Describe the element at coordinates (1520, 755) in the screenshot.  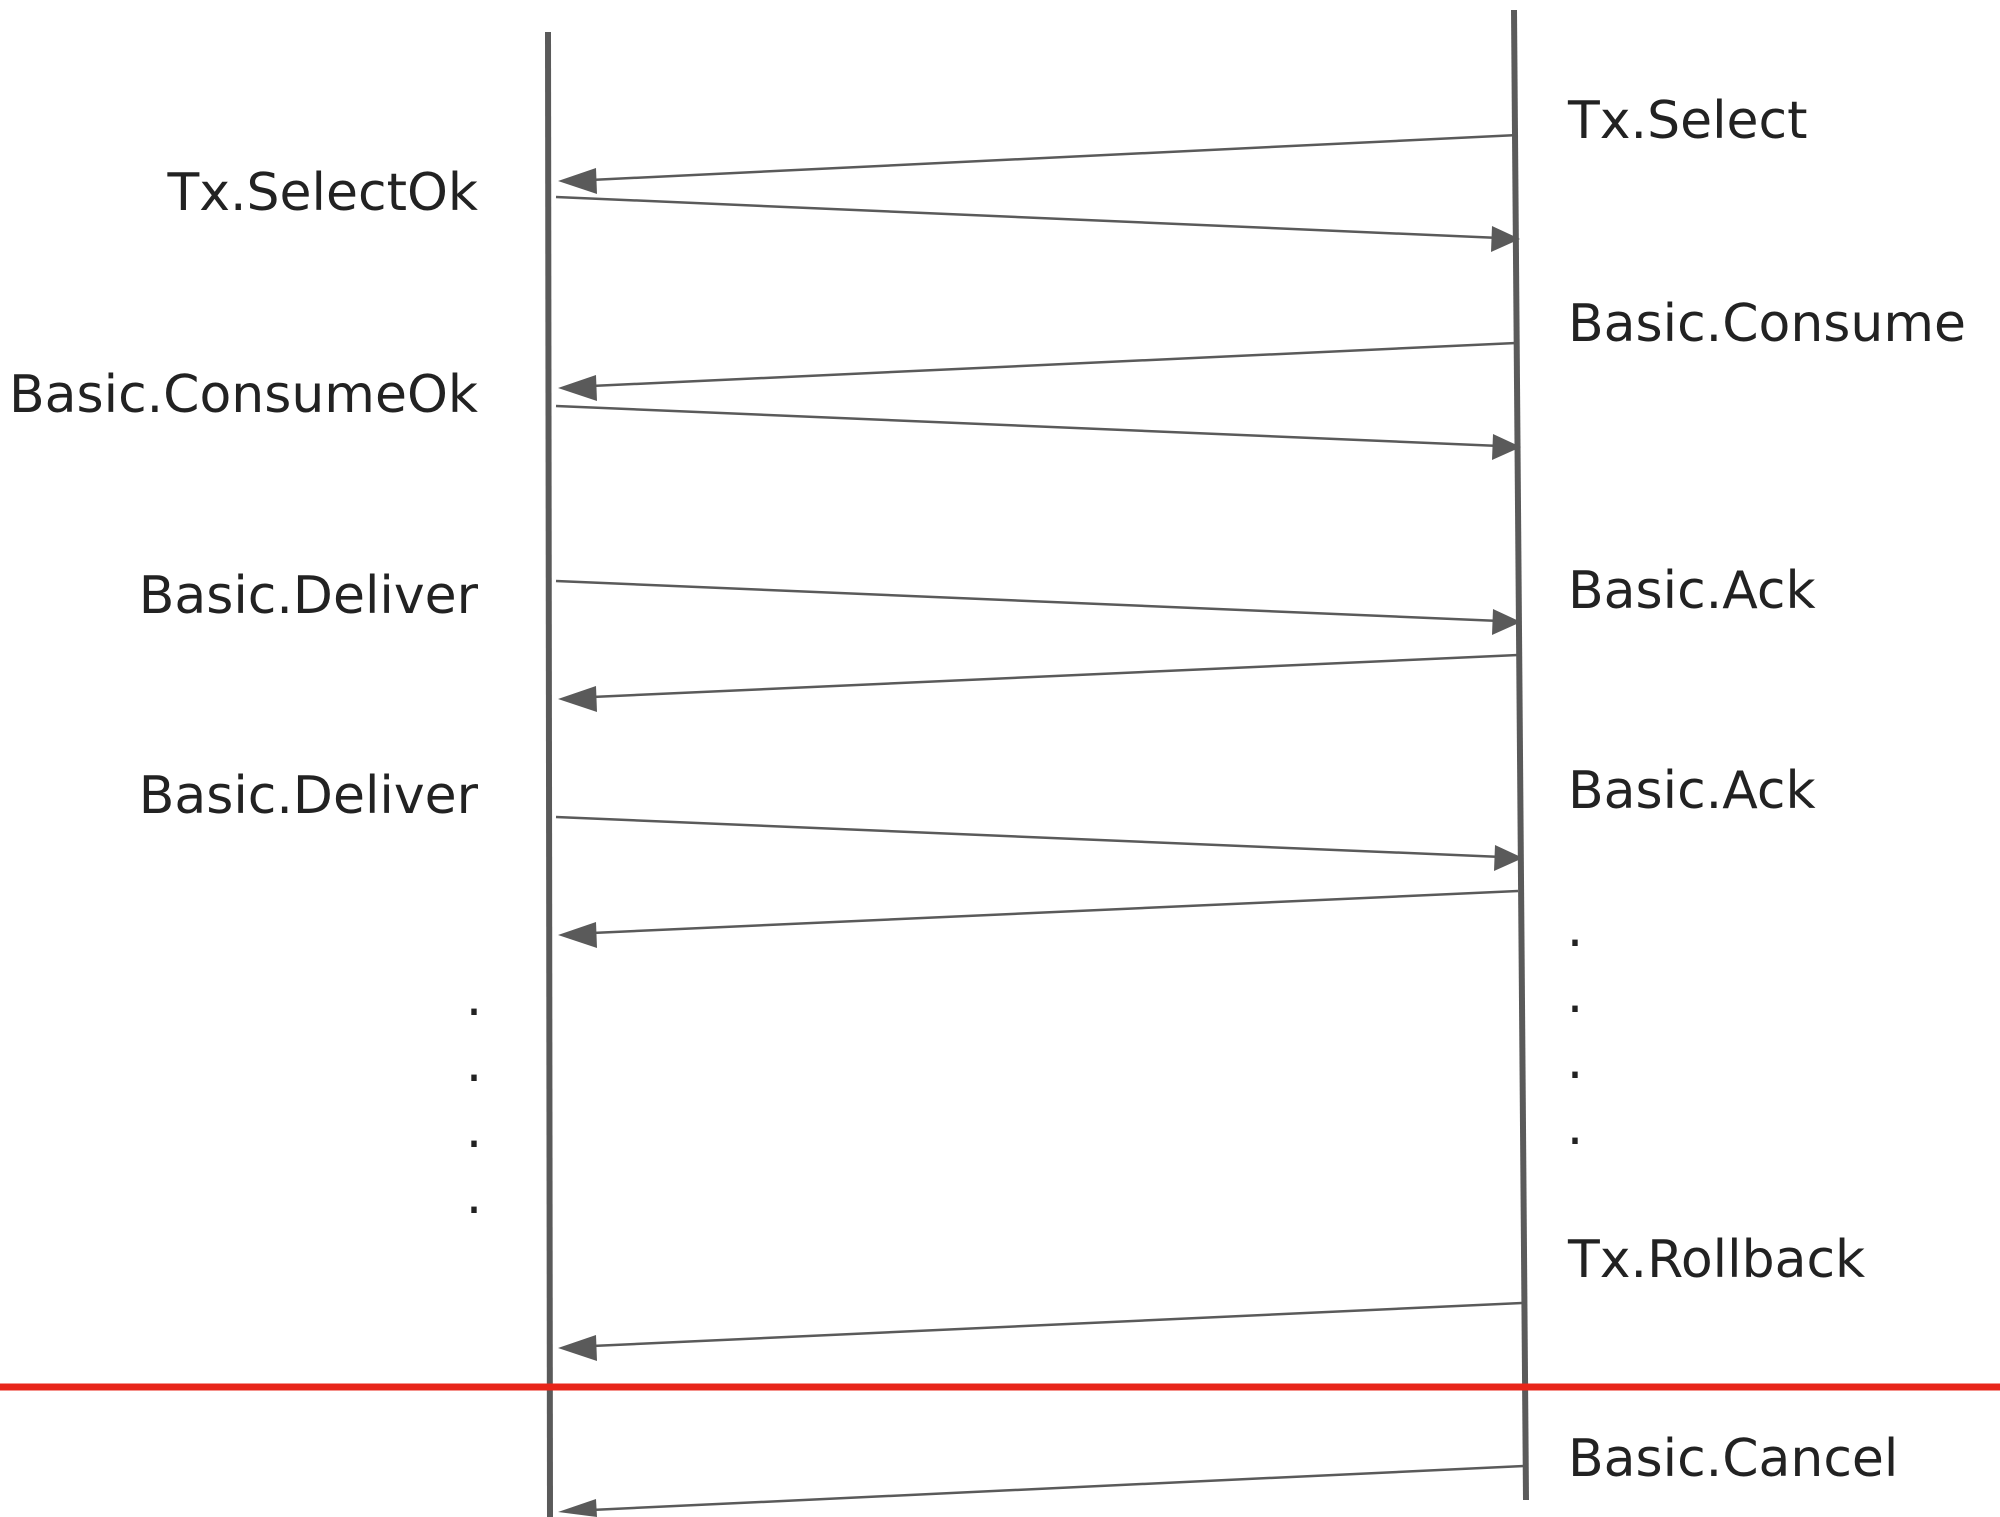
I see `right-lifeline` at that location.